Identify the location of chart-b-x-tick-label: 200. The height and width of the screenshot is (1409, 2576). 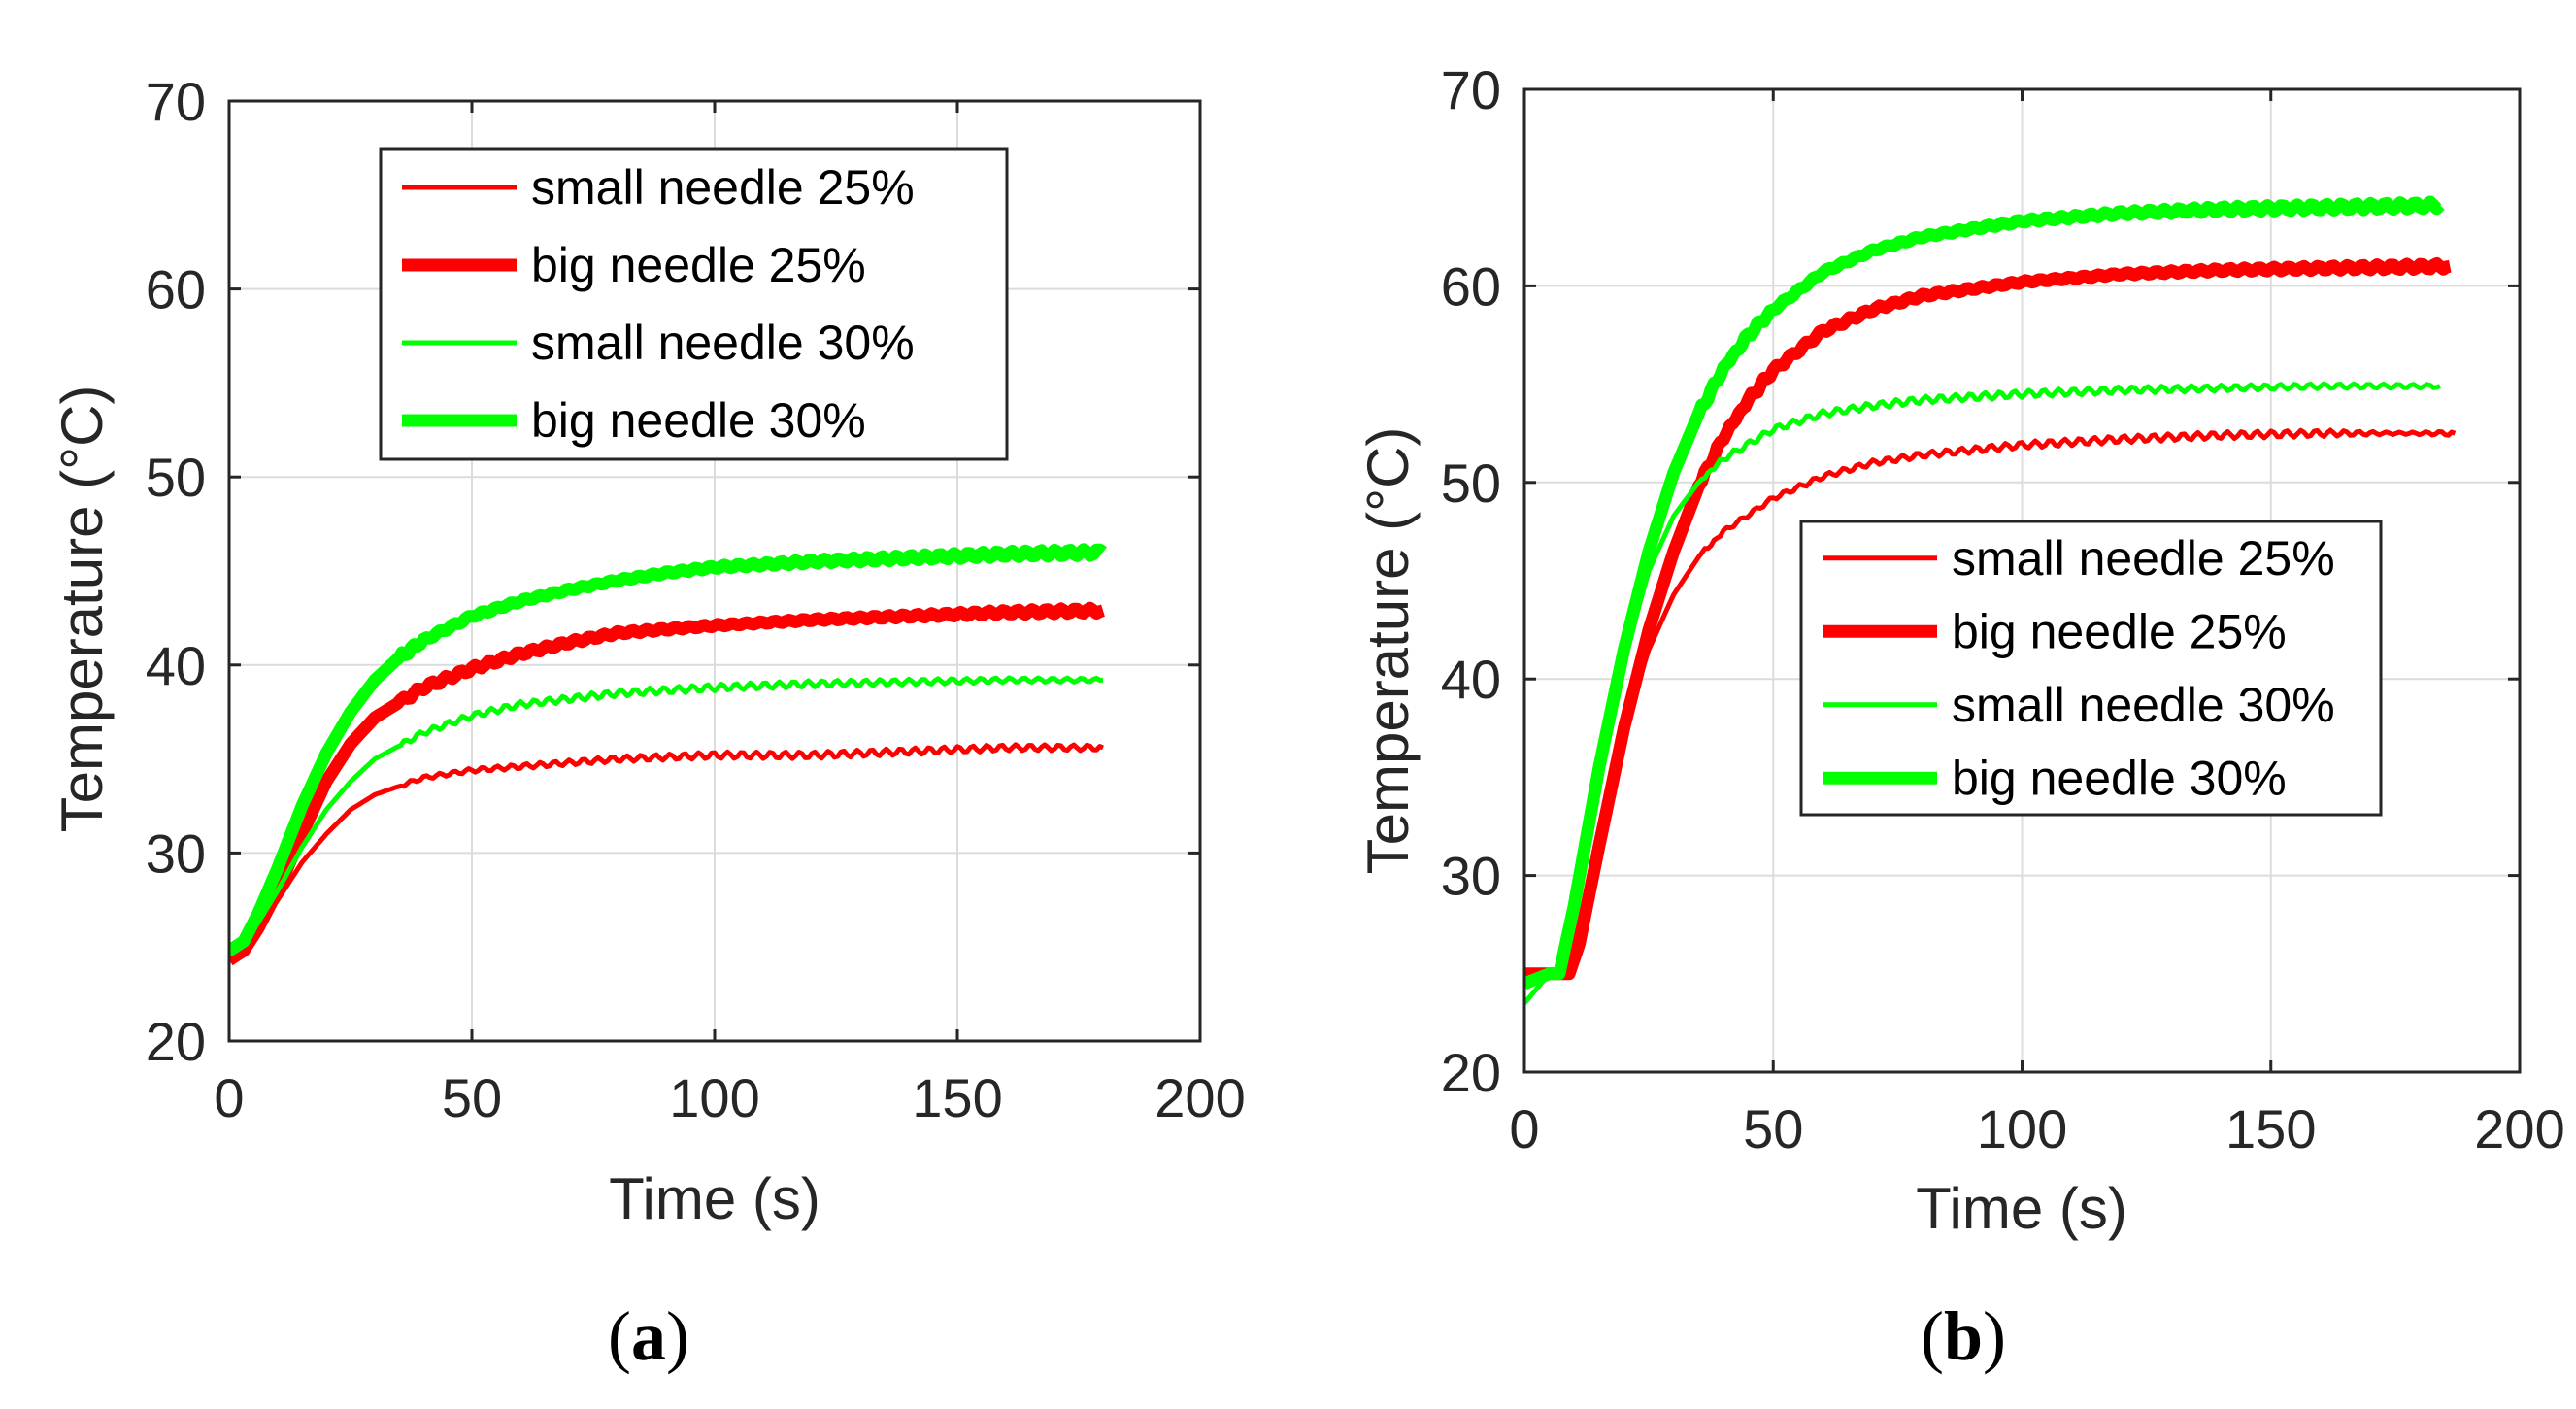
(2519, 1128).